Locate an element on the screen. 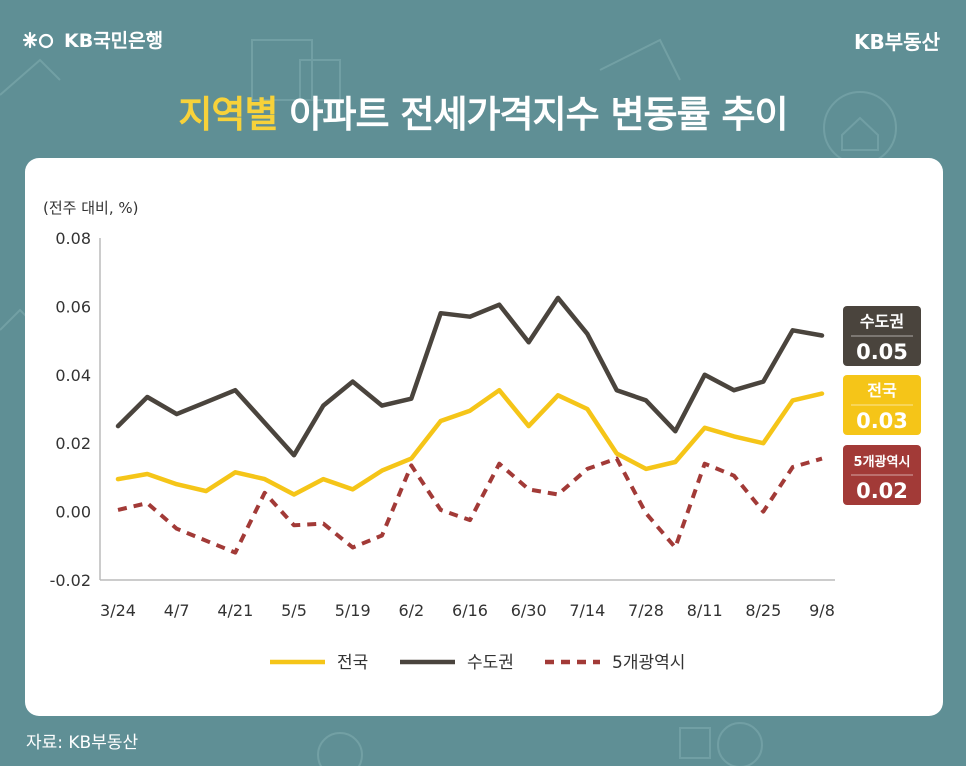  end-labels: 수도권 0.05 전국 0.03 5개광역시 0.02 is located at coordinates (882, 405).